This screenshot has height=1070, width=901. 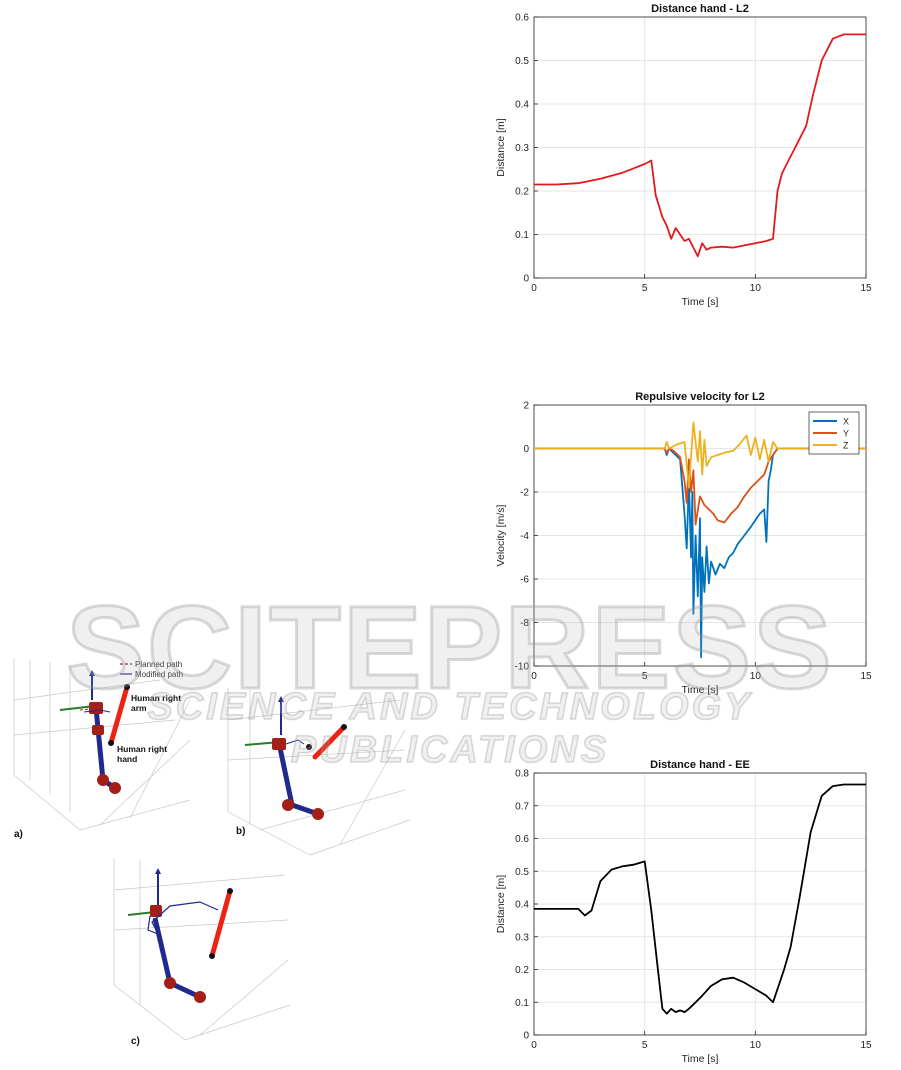 What do you see at coordinates (700, 765) in the screenshot?
I see `chart-title: Distance hand - EE` at bounding box center [700, 765].